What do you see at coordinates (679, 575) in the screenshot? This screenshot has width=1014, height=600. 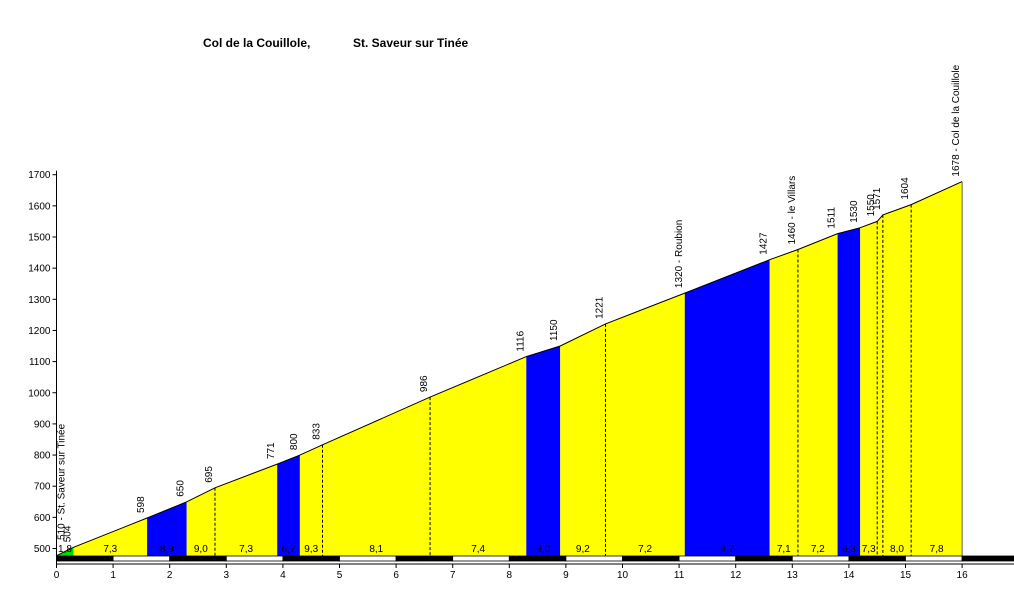 I see `x-tick-label: 11` at bounding box center [679, 575].